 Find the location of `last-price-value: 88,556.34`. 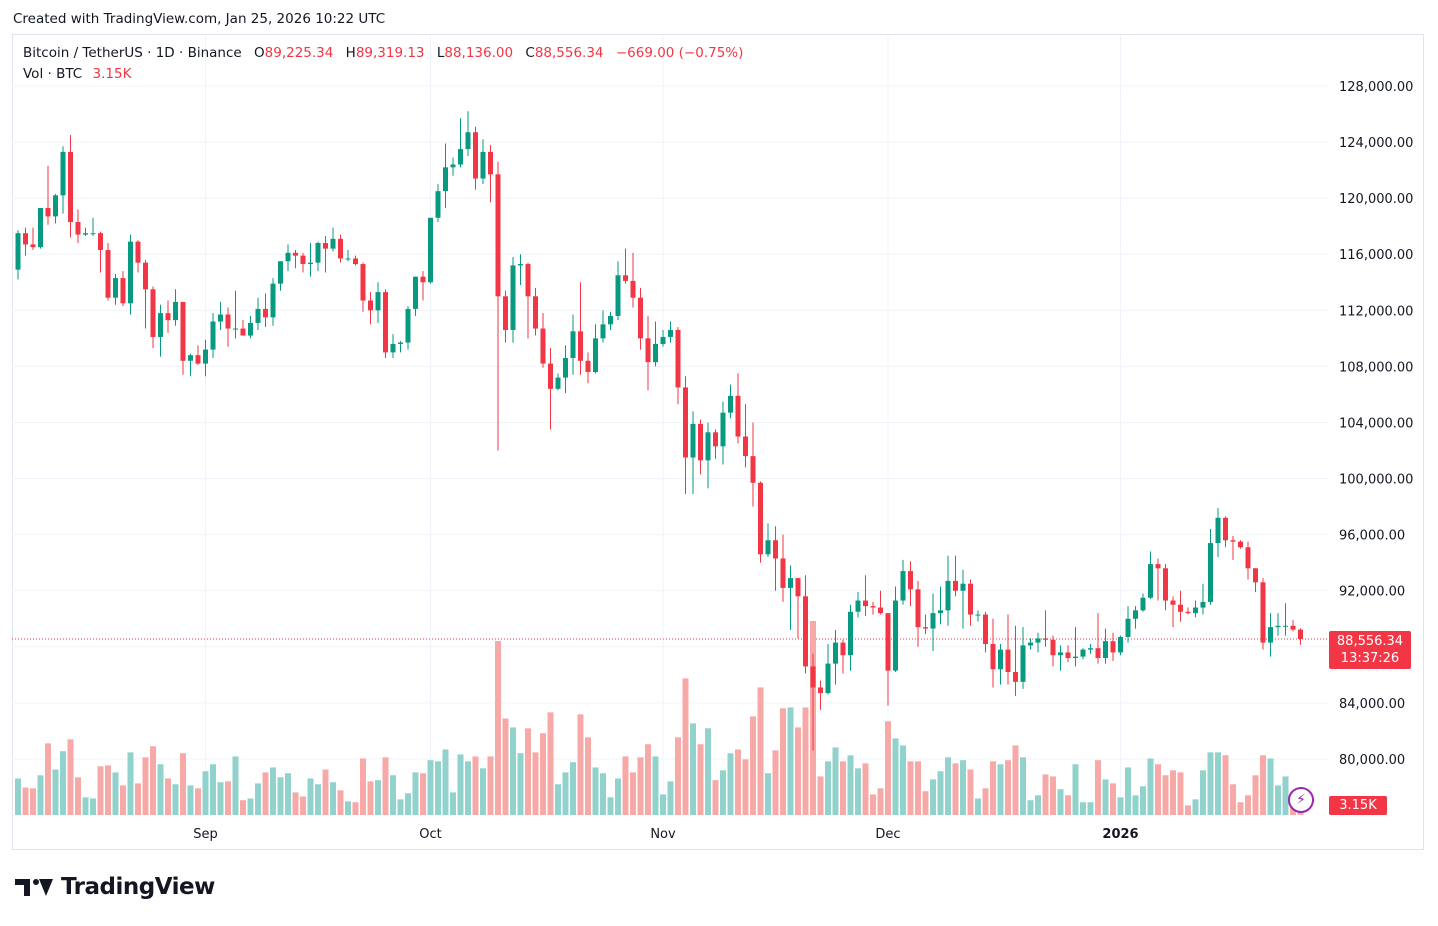

last-price-value: 88,556.34 is located at coordinates (1370, 641).